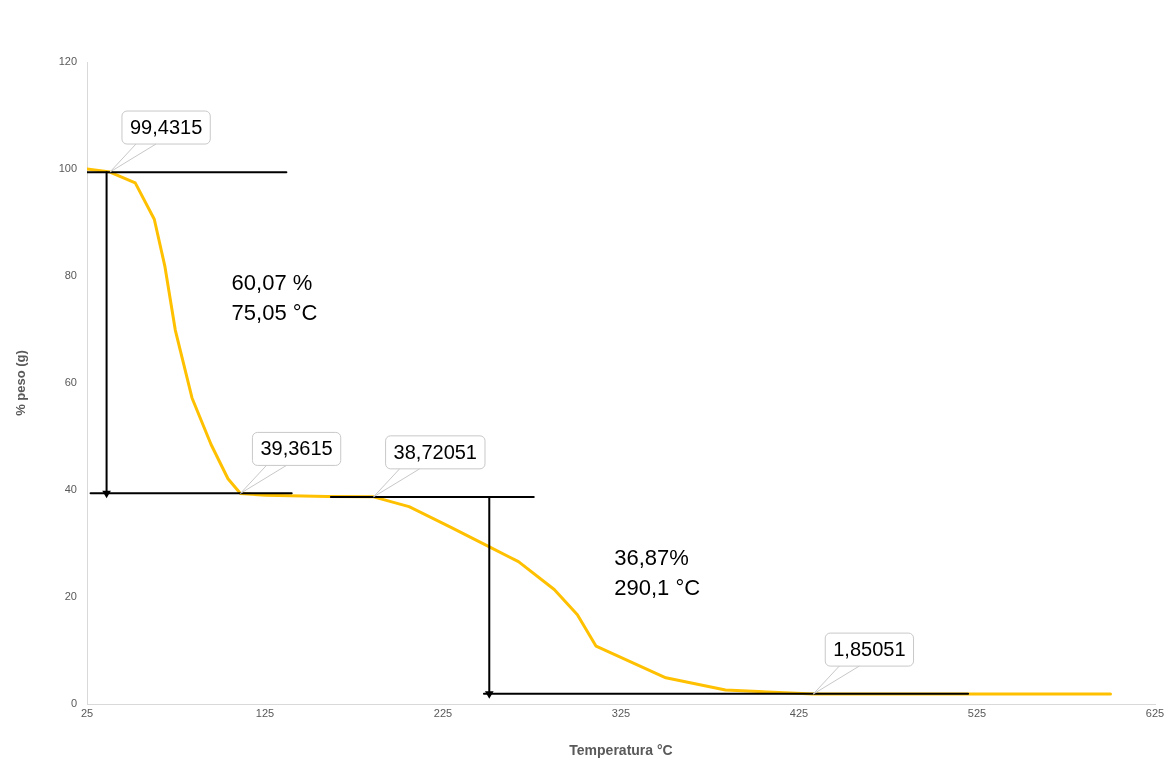 The width and height of the screenshot is (1172, 774). What do you see at coordinates (296, 448) in the screenshot?
I see `data-label: 39,3615` at bounding box center [296, 448].